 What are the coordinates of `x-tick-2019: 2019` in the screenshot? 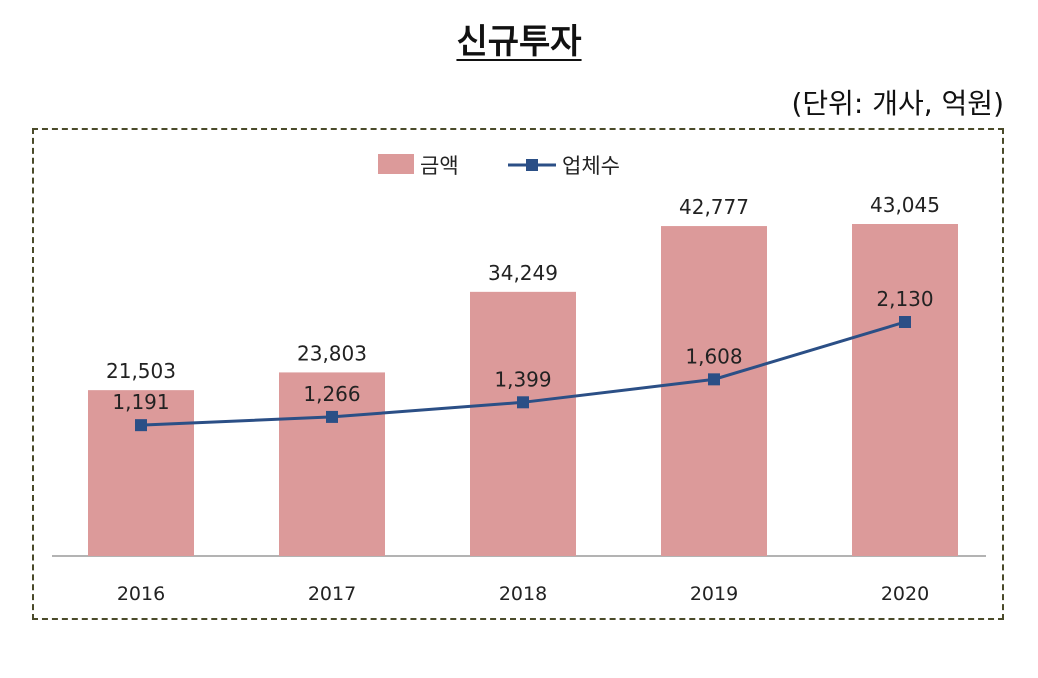 It's located at (714, 594).